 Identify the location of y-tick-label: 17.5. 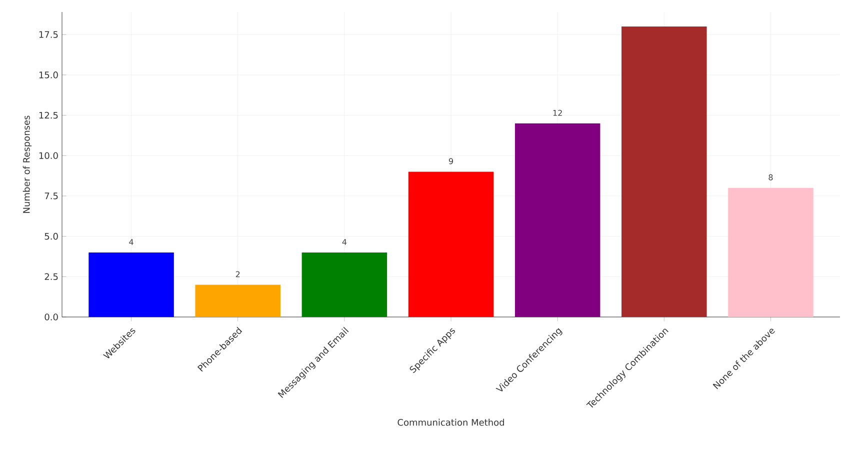
(48, 34).